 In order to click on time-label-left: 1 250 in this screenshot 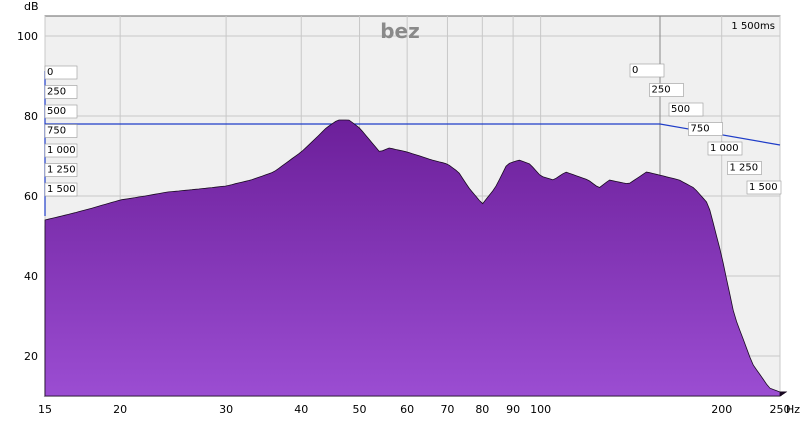, I will do `click(61, 170)`.